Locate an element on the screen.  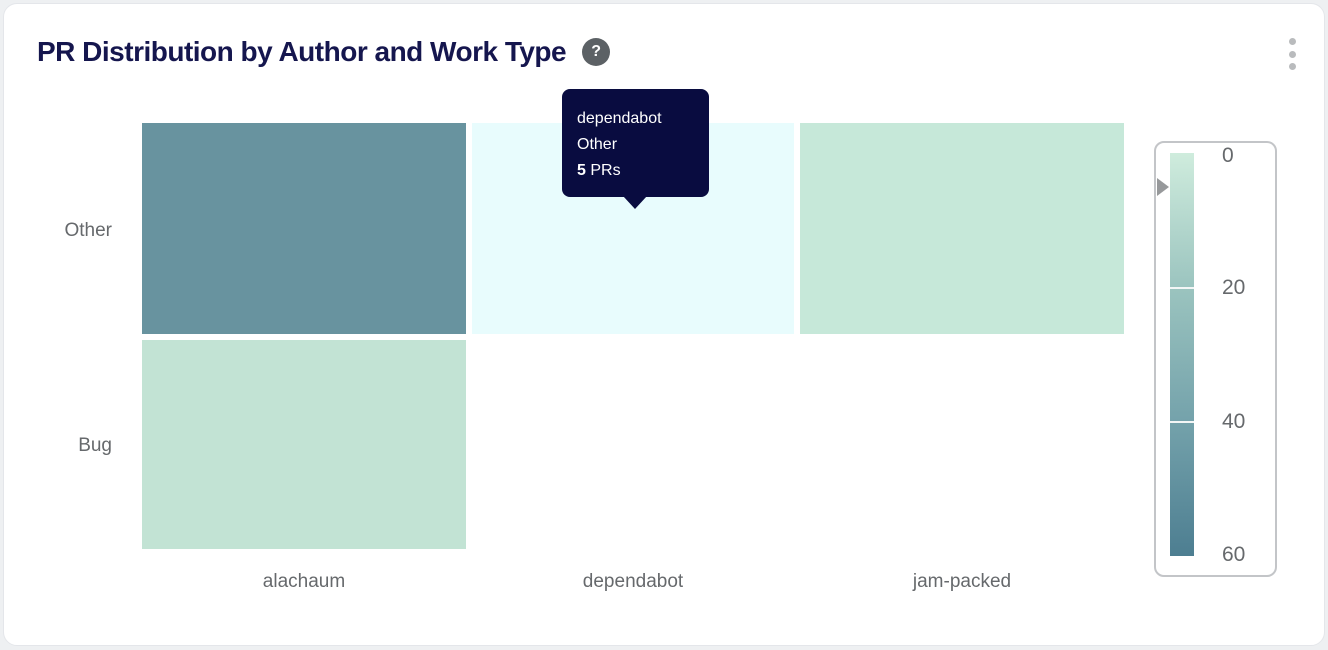
heatmap-cell-alachaum-other is located at coordinates (304, 228).